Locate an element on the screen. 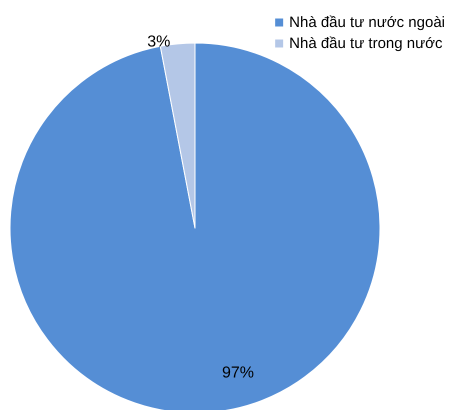 The height and width of the screenshot is (410, 452). legend-label: Nhà đầu tư trong nước is located at coordinates (366, 43).